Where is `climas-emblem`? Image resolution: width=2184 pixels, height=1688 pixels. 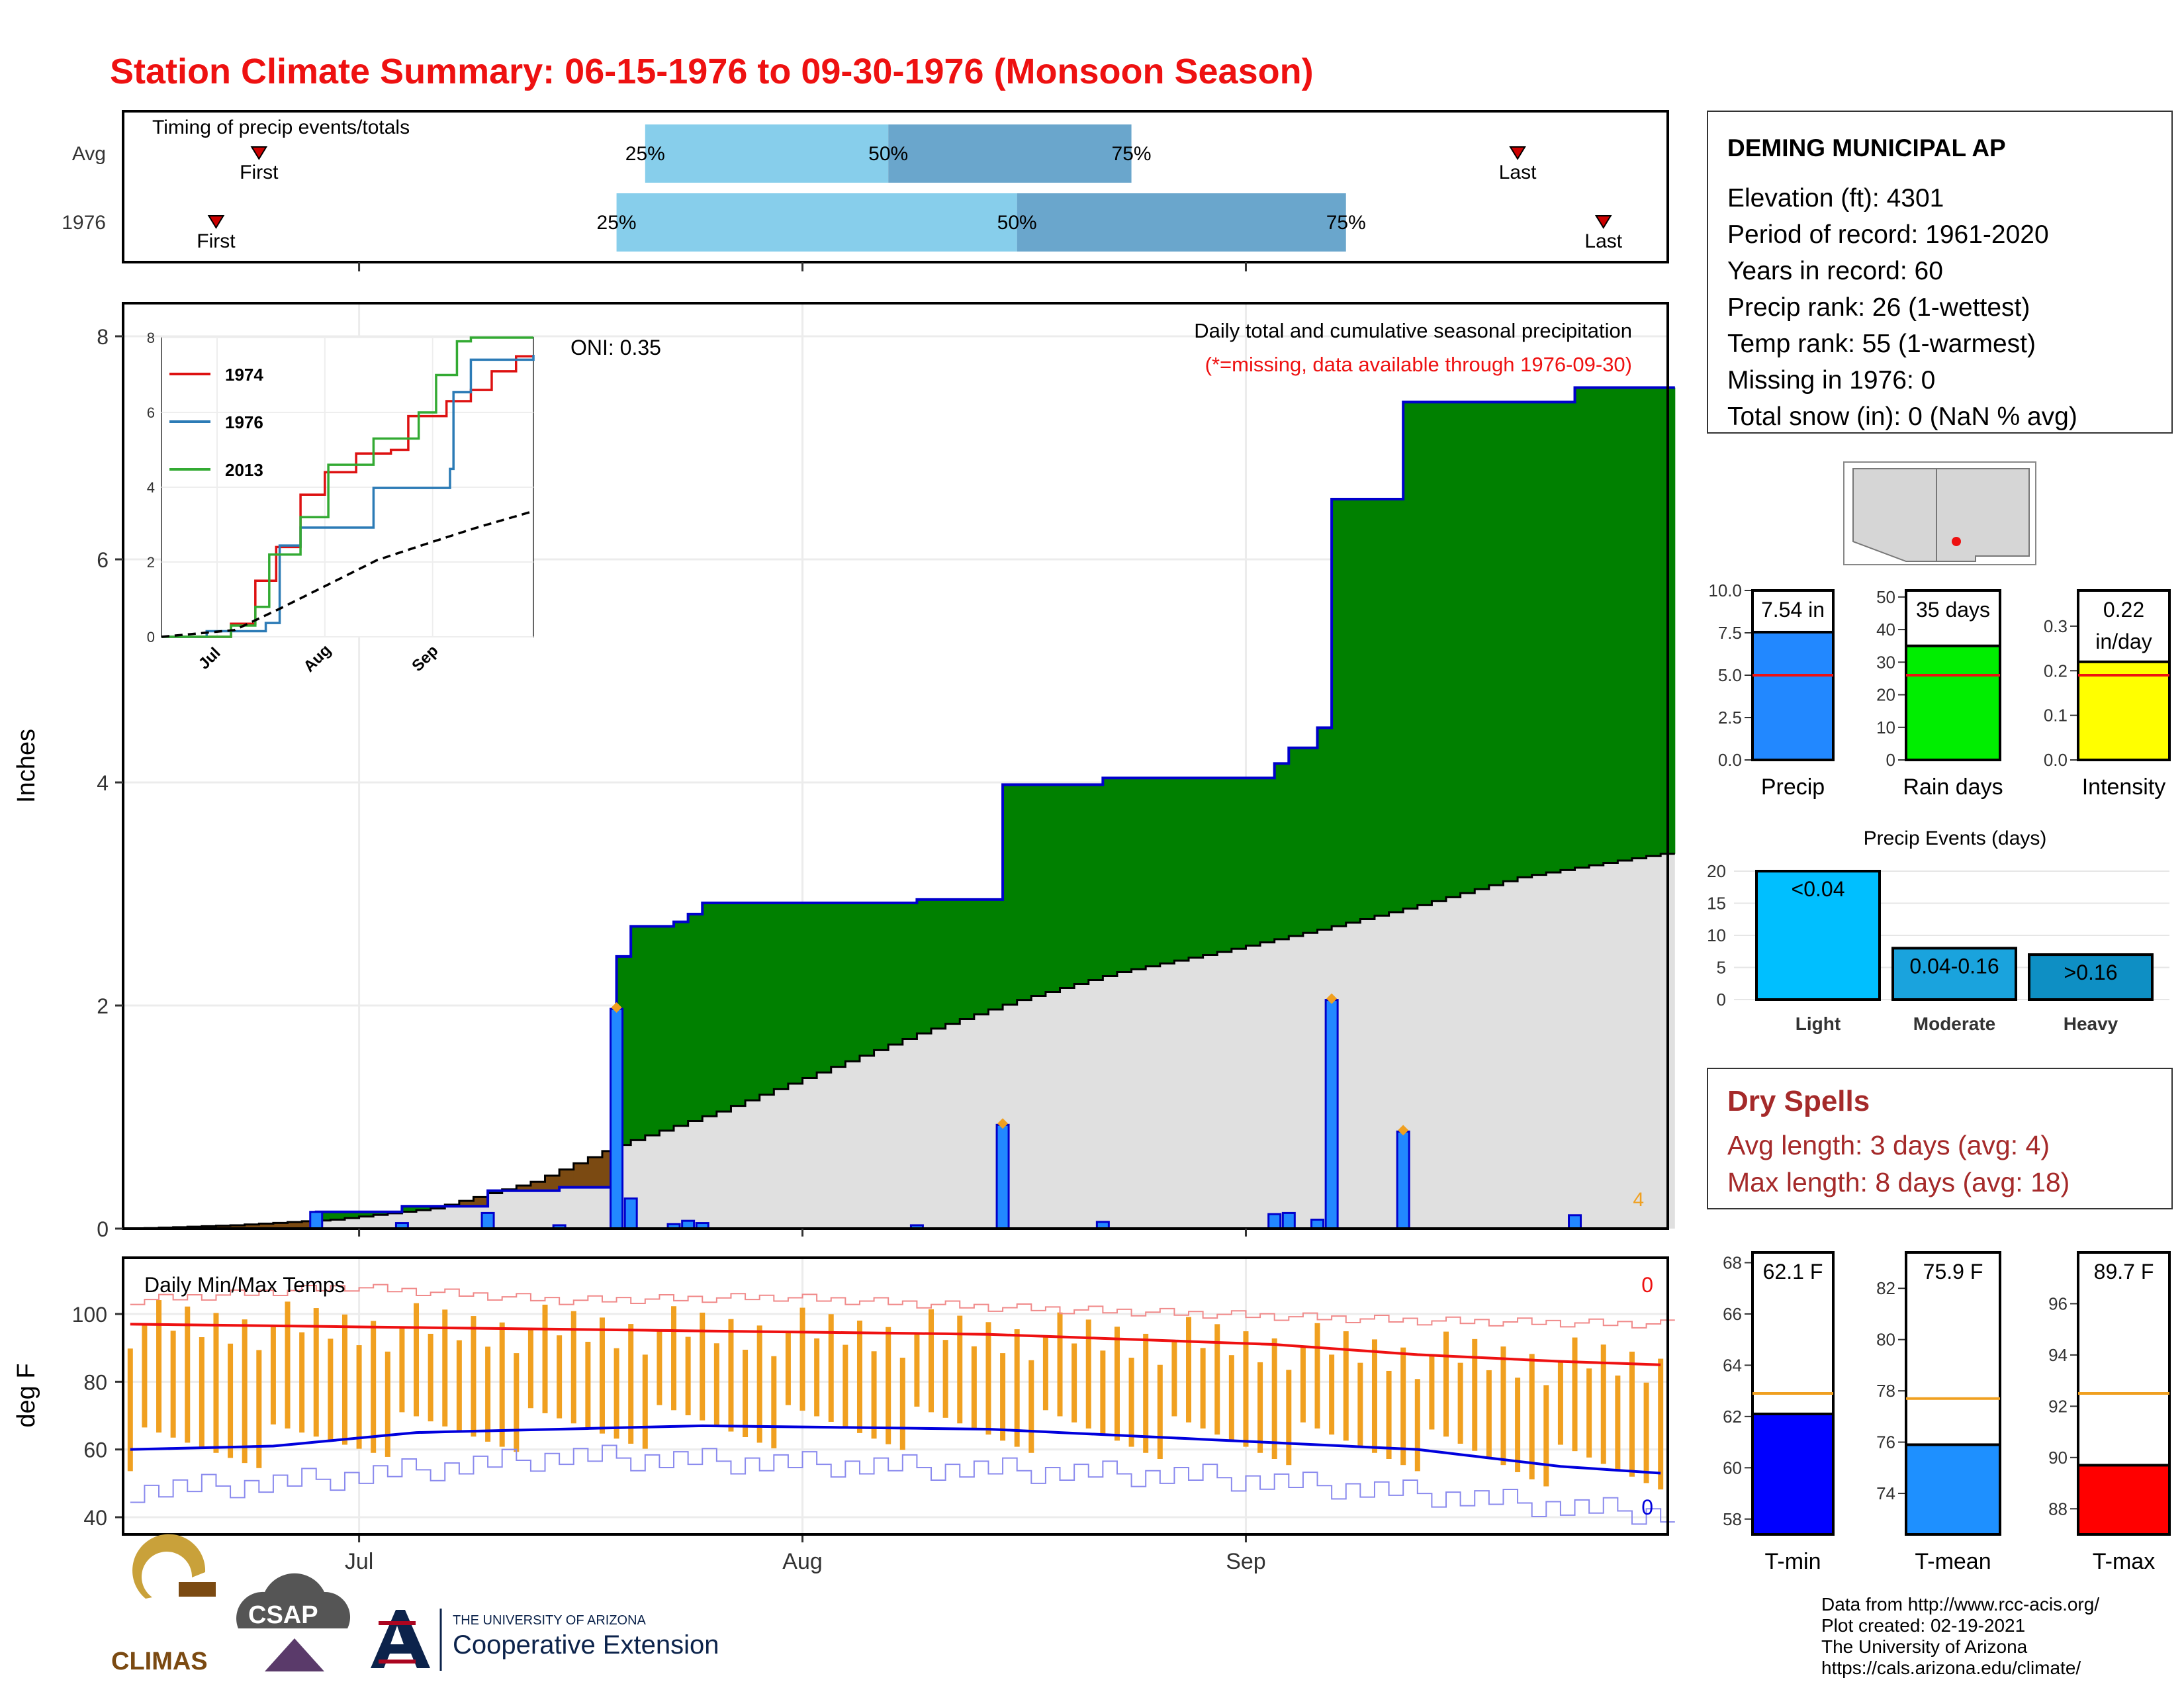
climas-emblem is located at coordinates (169, 1566).